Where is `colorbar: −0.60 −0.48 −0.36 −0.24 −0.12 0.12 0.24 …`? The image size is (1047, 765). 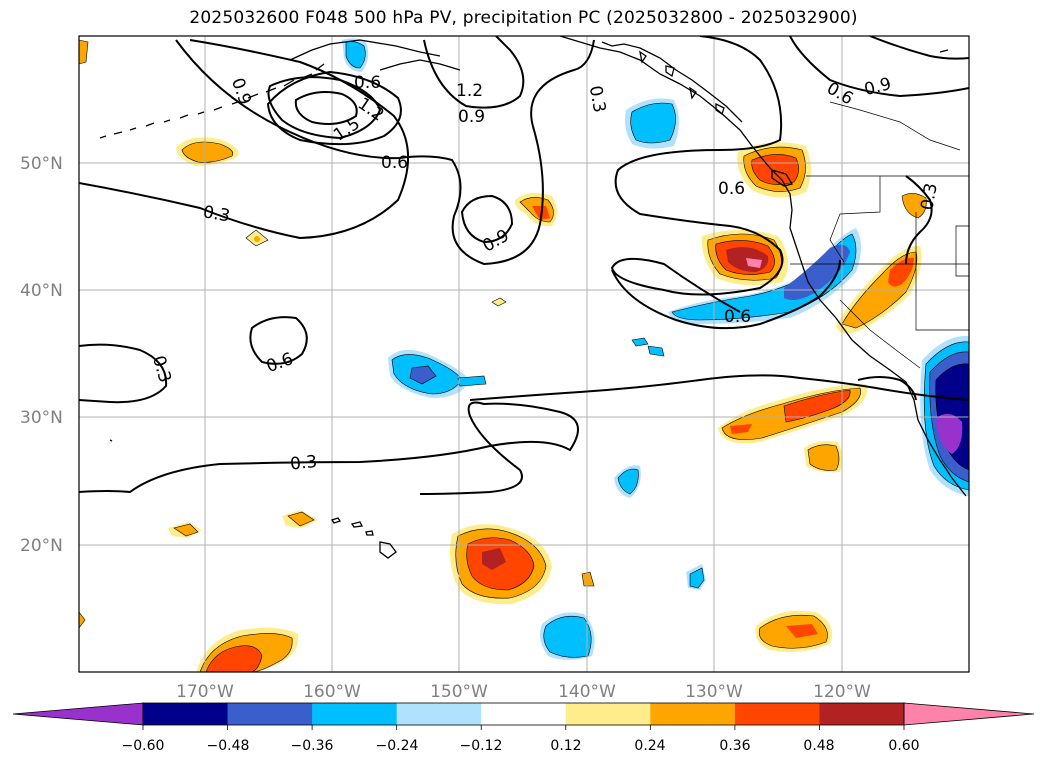
colorbar: −0.60 −0.48 −0.36 −0.24 −0.12 0.12 0.24 … is located at coordinates (523, 728).